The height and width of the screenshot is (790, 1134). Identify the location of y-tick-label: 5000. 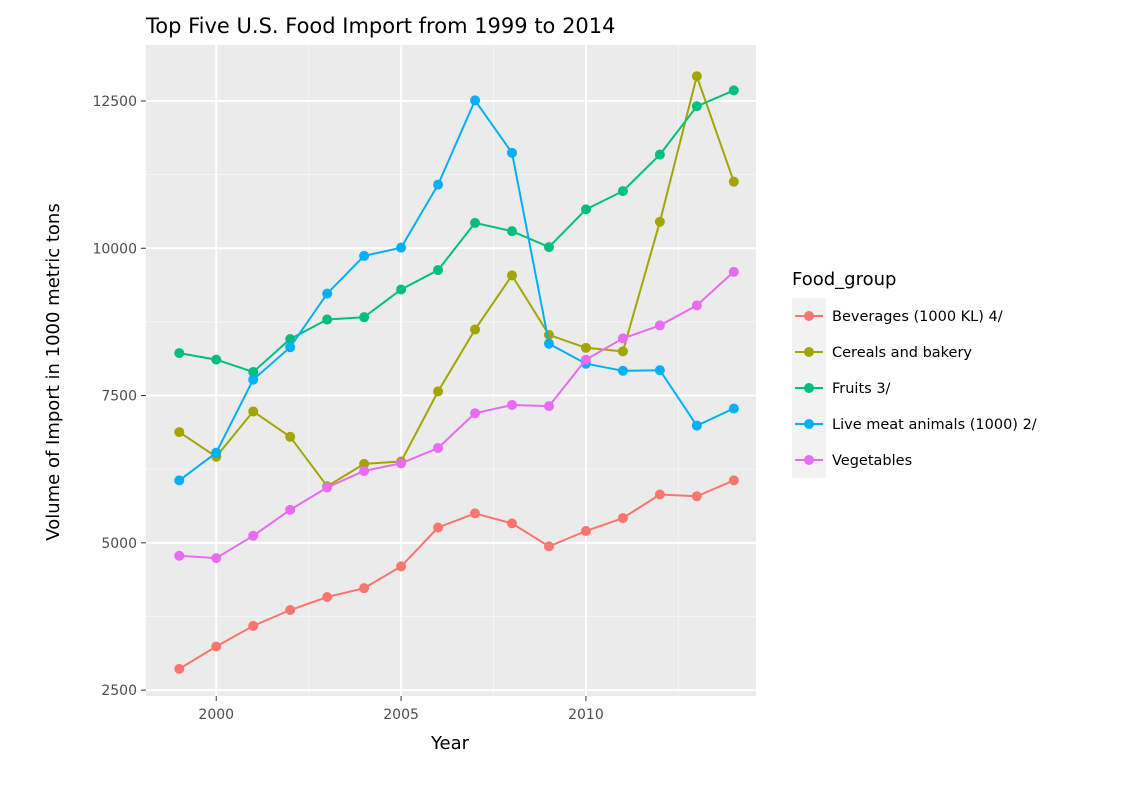
(119, 544).